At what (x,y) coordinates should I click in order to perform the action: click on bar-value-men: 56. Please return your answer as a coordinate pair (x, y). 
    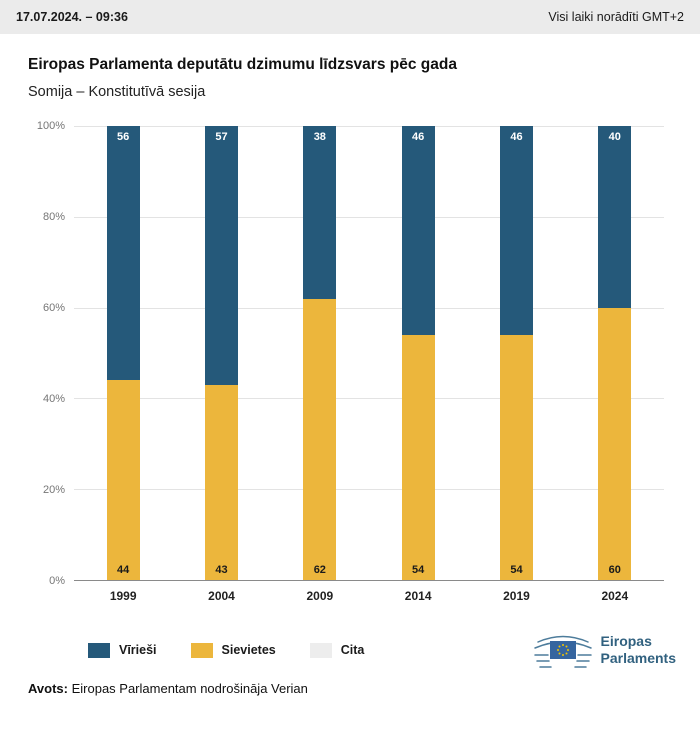
    Looking at the image, I should click on (123, 137).